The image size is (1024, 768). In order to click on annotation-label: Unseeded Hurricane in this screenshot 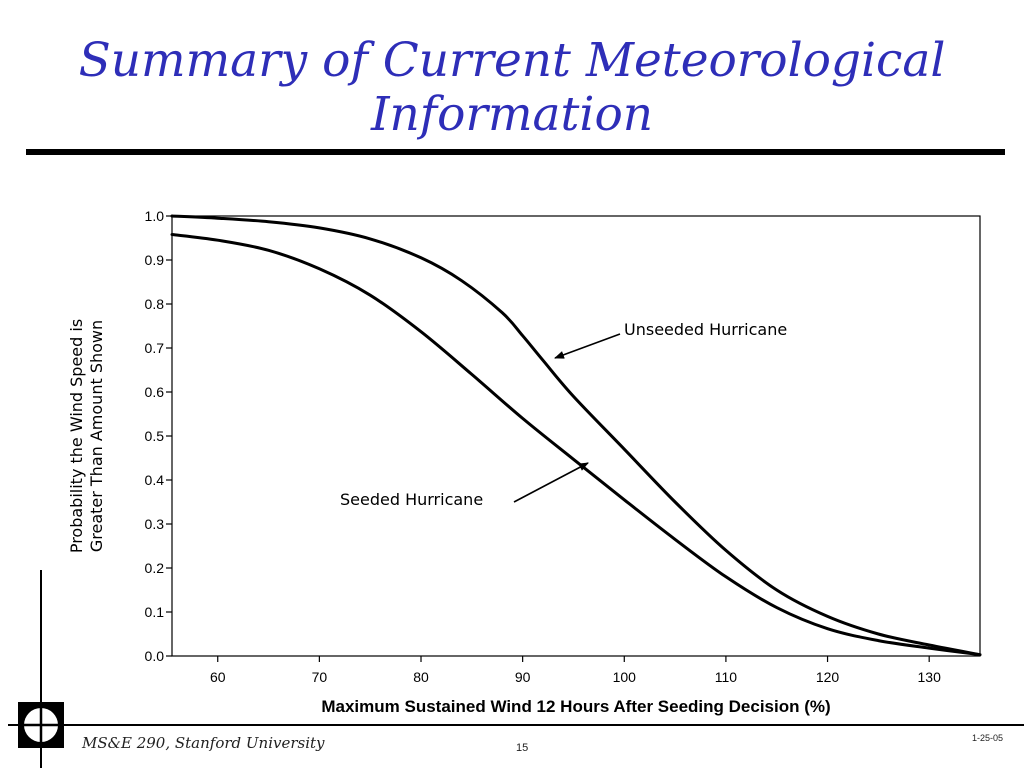, I will do `click(705, 329)`.